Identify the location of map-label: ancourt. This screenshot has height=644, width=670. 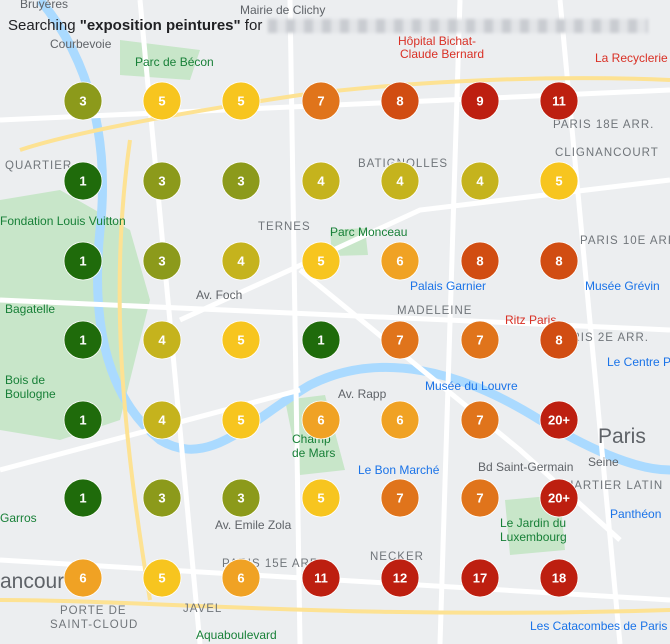
(35, 581).